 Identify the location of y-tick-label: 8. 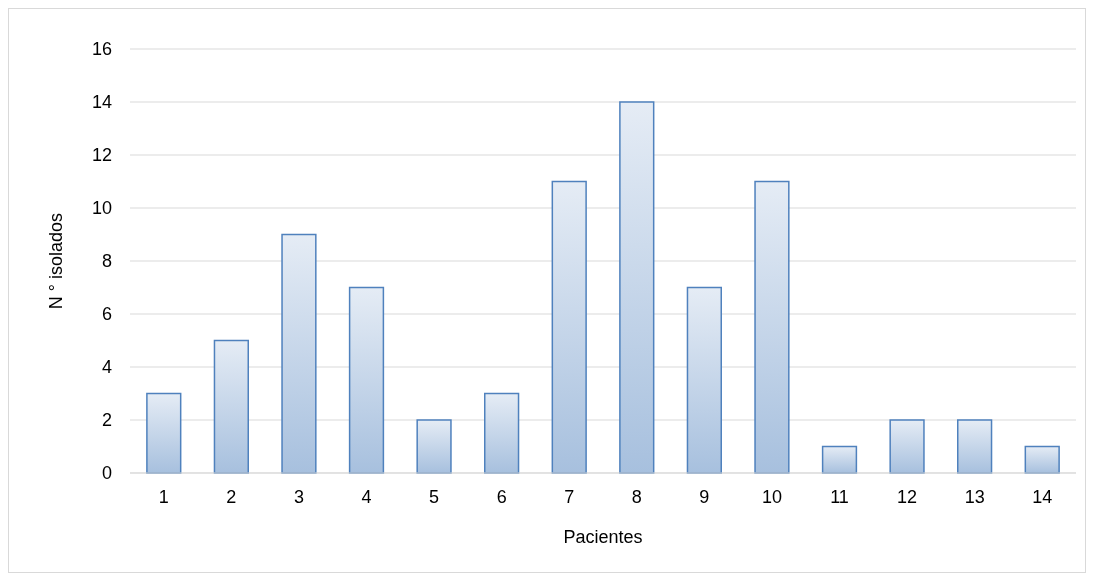
(106, 261).